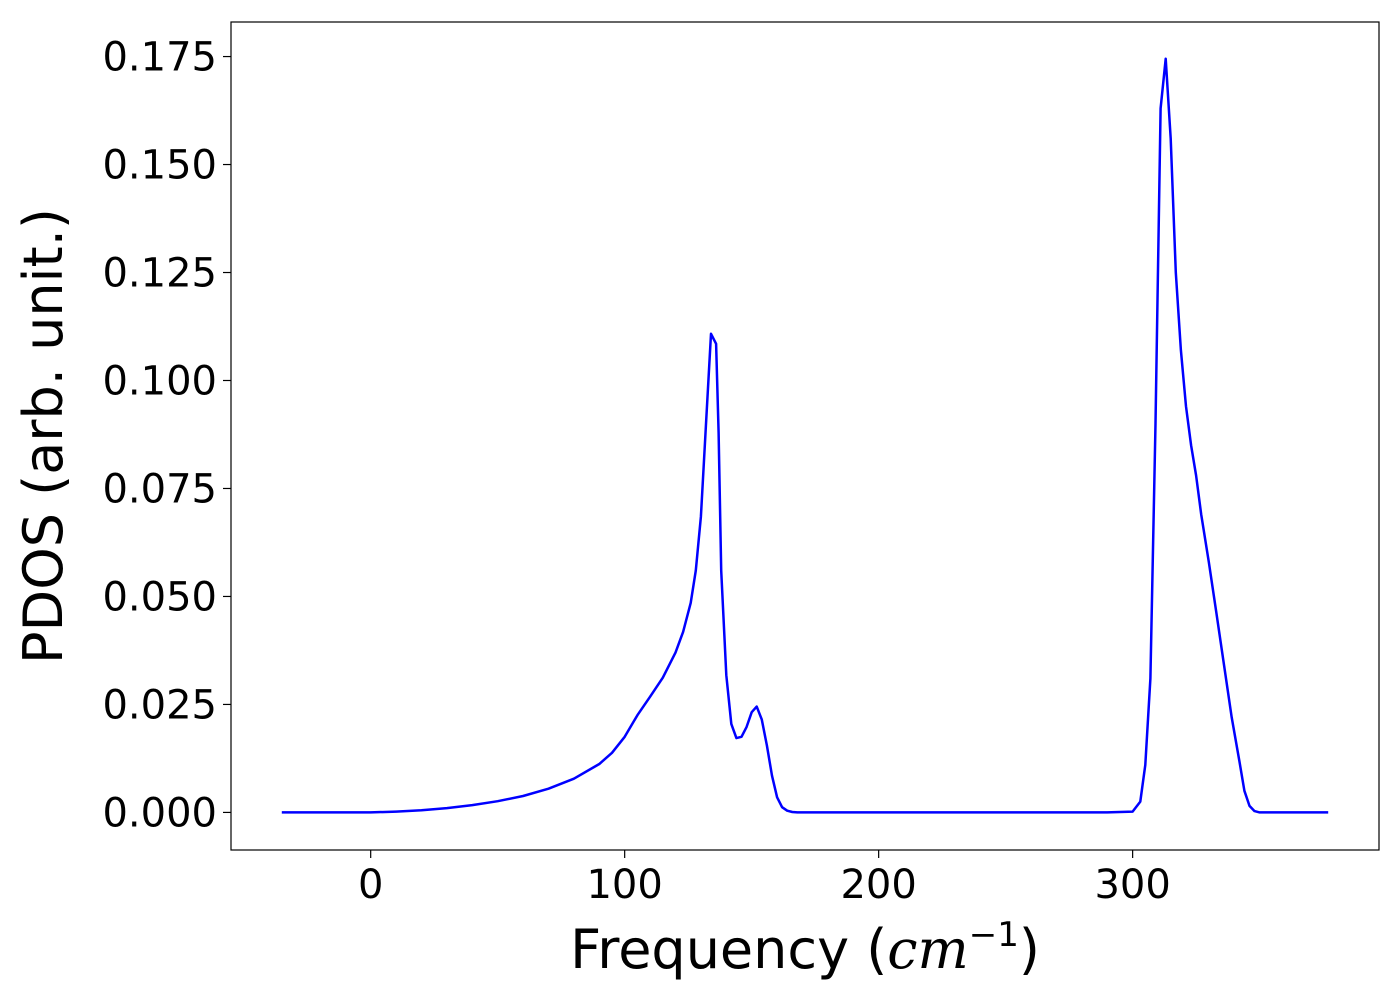  Describe the element at coordinates (43, 436) in the screenshot. I see `y-axis-label: PDOS (arb. unit.)` at that location.